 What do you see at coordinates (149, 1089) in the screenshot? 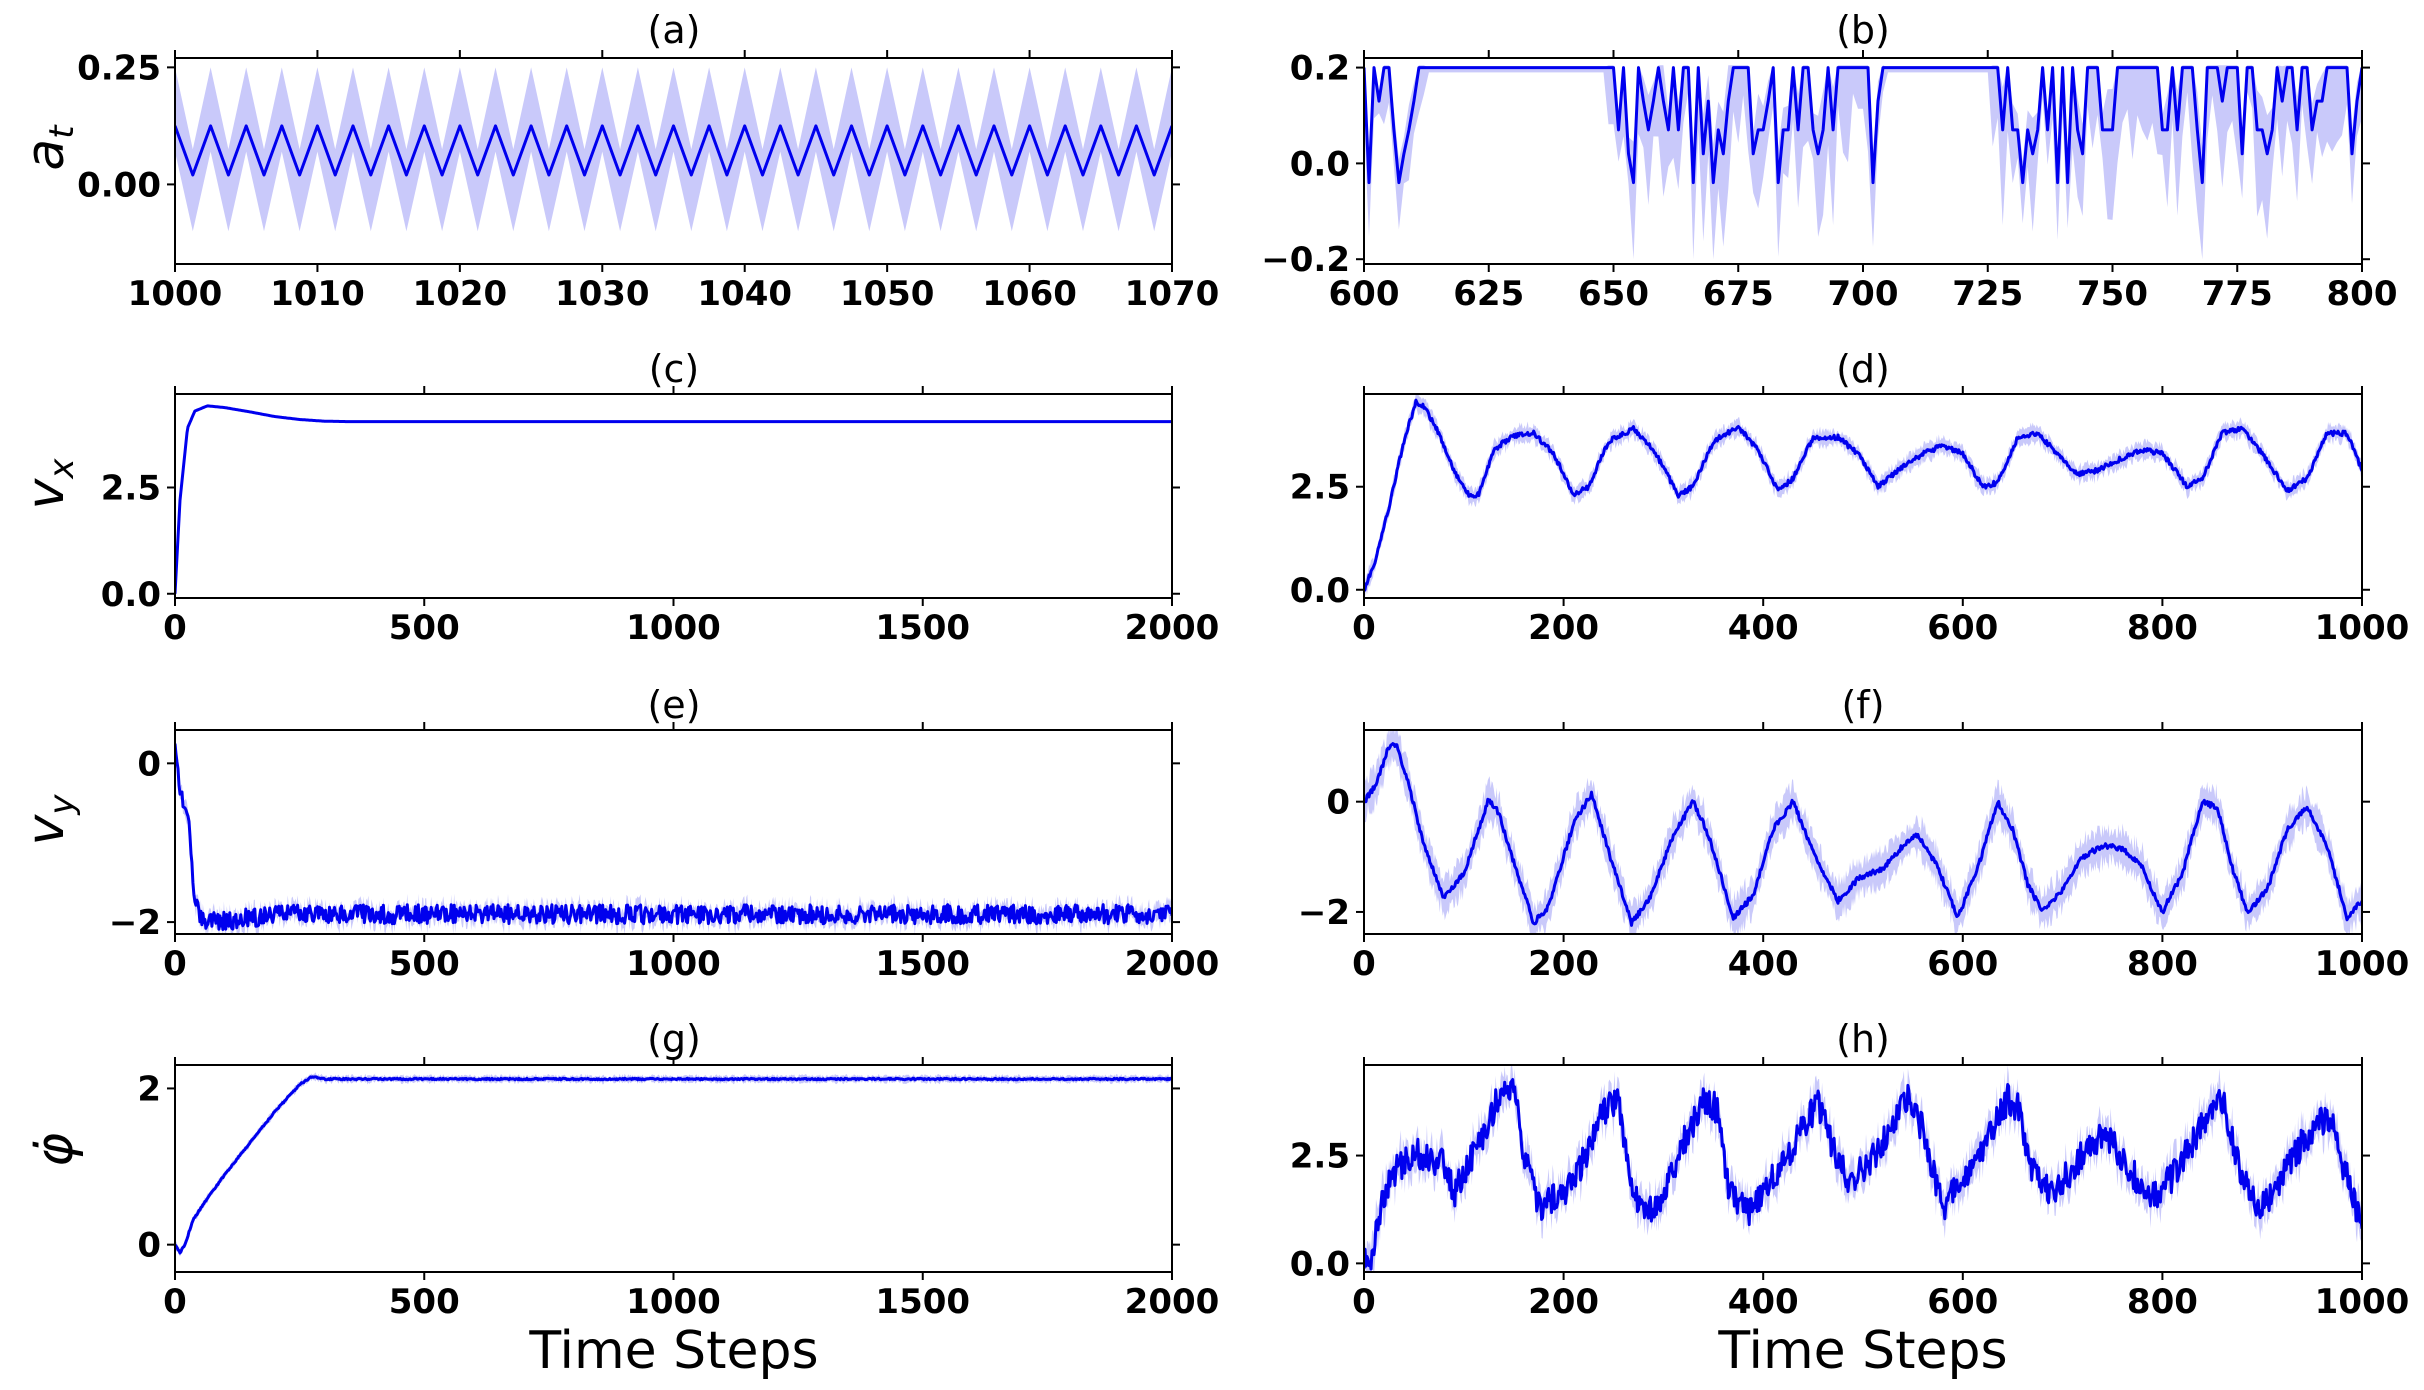
I see `y-tick-label: 2` at bounding box center [149, 1089].